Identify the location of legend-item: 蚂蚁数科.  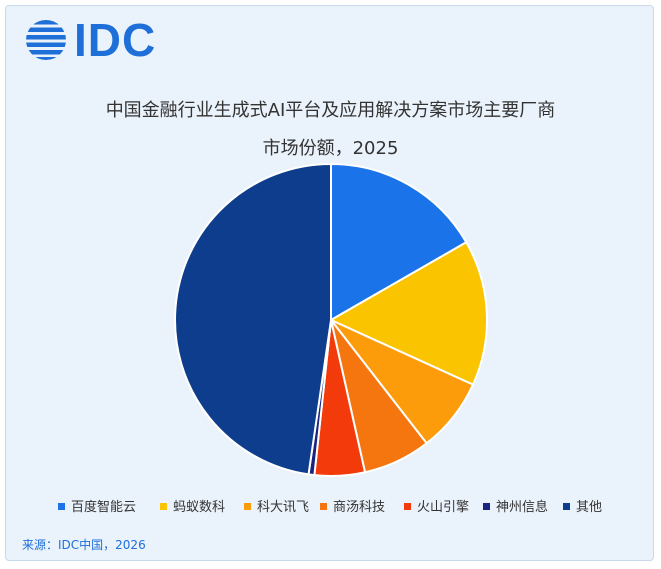
(192, 508).